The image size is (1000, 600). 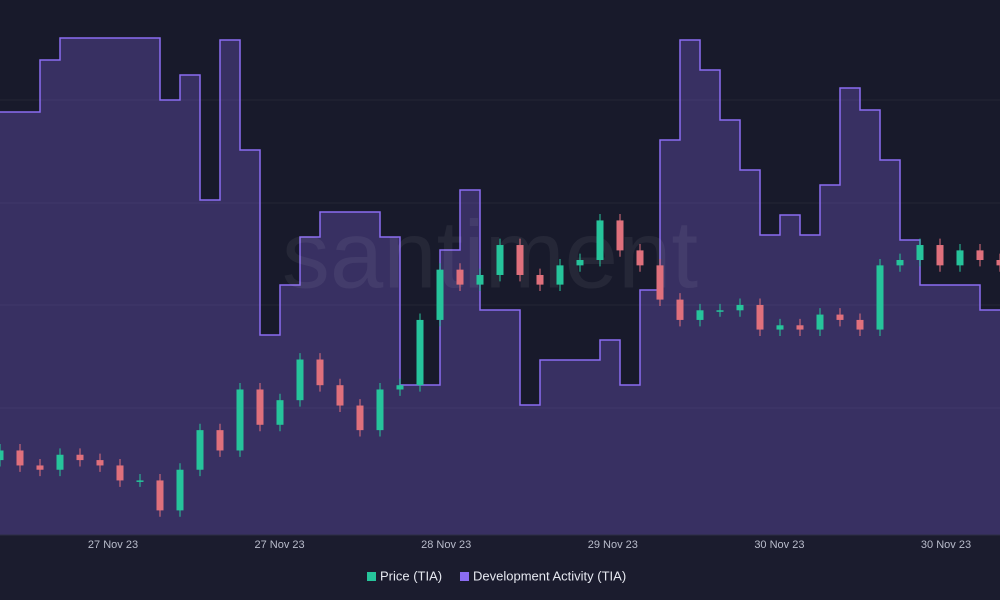 What do you see at coordinates (490, 254) in the screenshot?
I see `watermark: santiment` at bounding box center [490, 254].